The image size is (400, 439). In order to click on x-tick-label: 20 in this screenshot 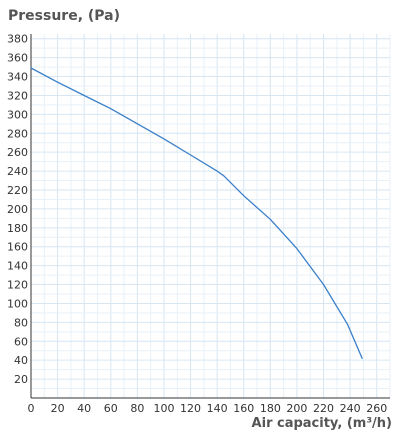, I will do `click(58, 408)`.